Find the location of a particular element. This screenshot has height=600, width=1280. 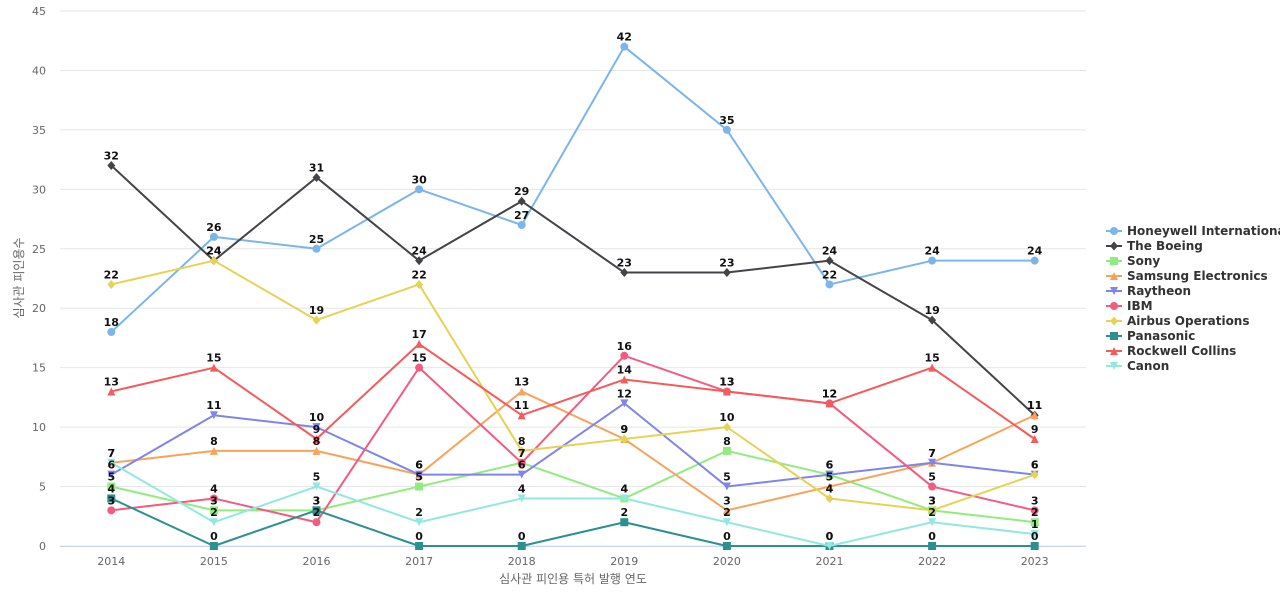

legend-item: Samsung Electronics is located at coordinates (1187, 276).